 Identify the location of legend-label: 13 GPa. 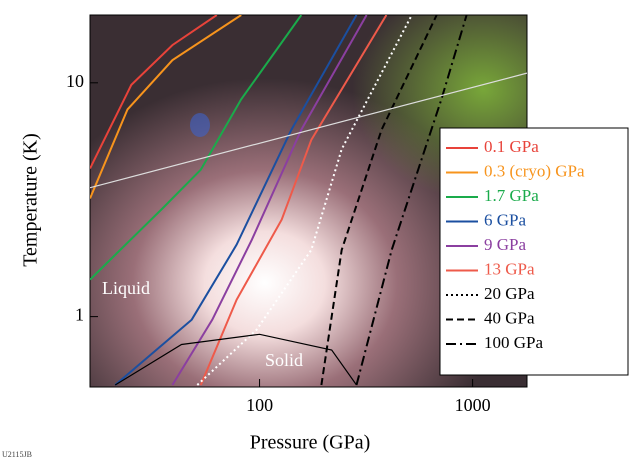
(509, 268).